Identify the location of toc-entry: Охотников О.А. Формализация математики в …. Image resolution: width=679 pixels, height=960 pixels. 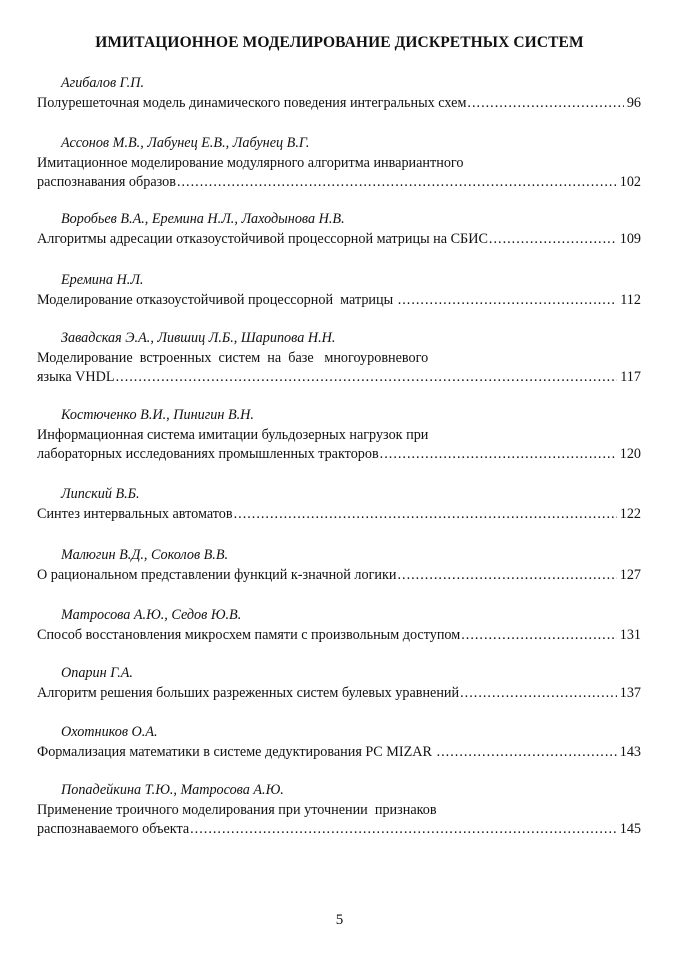
(339, 742).